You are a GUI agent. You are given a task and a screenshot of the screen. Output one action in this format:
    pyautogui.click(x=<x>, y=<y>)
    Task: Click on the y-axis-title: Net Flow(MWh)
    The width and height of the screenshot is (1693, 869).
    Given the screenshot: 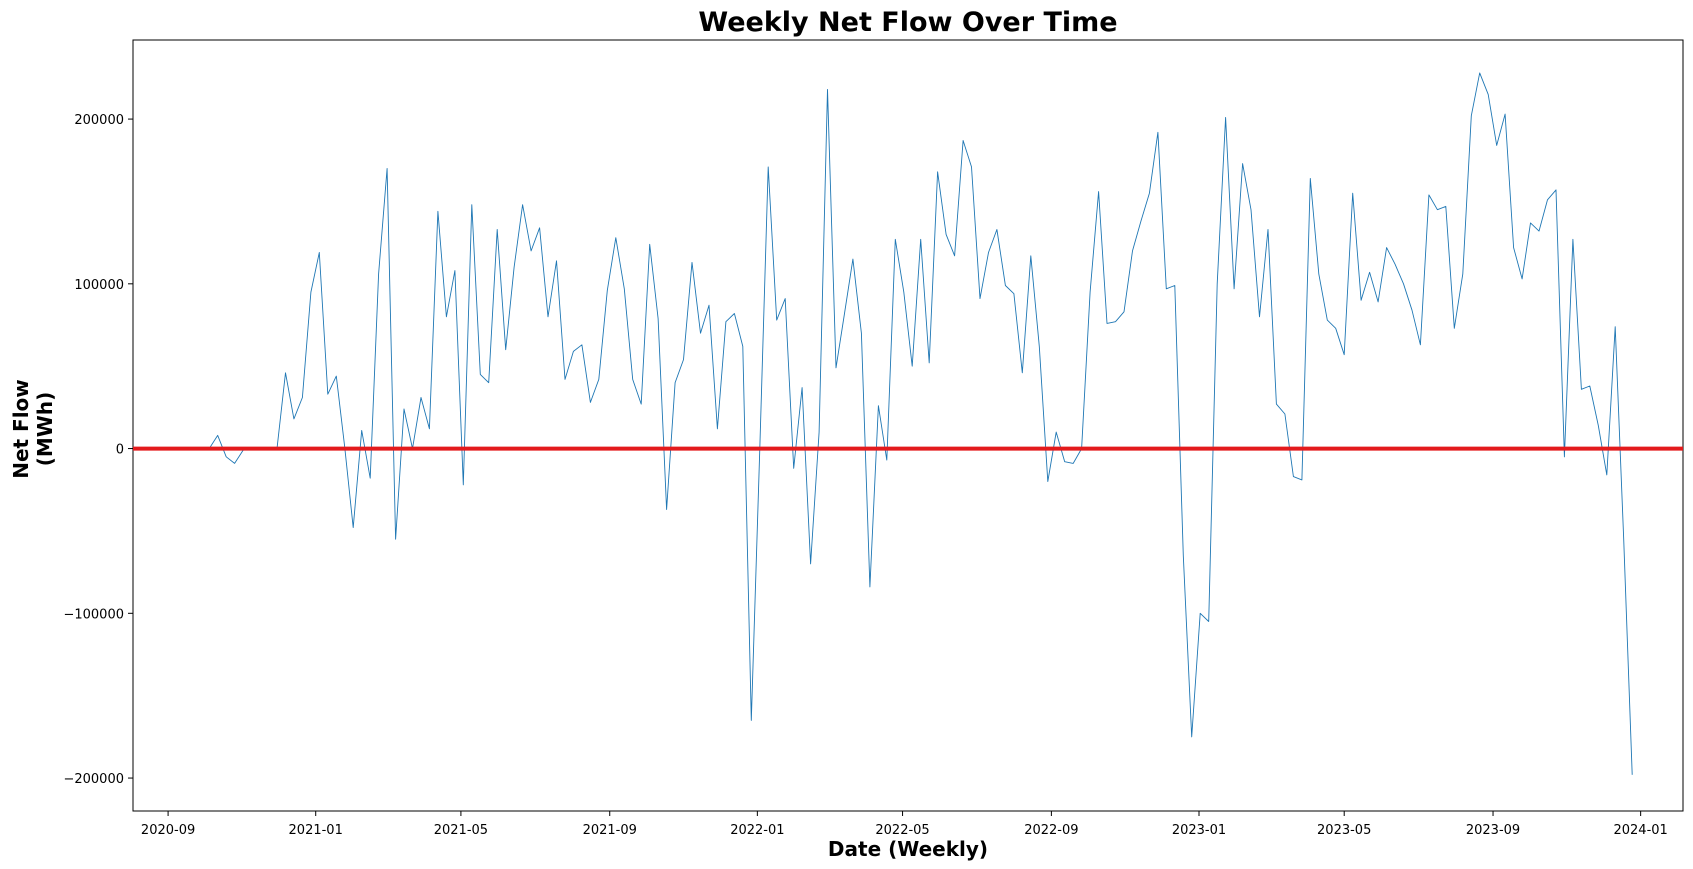 What is the action you would take?
    pyautogui.click(x=33, y=429)
    